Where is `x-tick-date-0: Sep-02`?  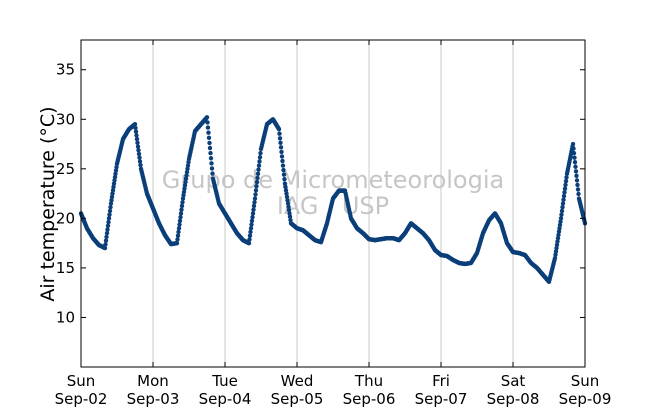
x-tick-date-0: Sep-02 is located at coordinates (81, 399).